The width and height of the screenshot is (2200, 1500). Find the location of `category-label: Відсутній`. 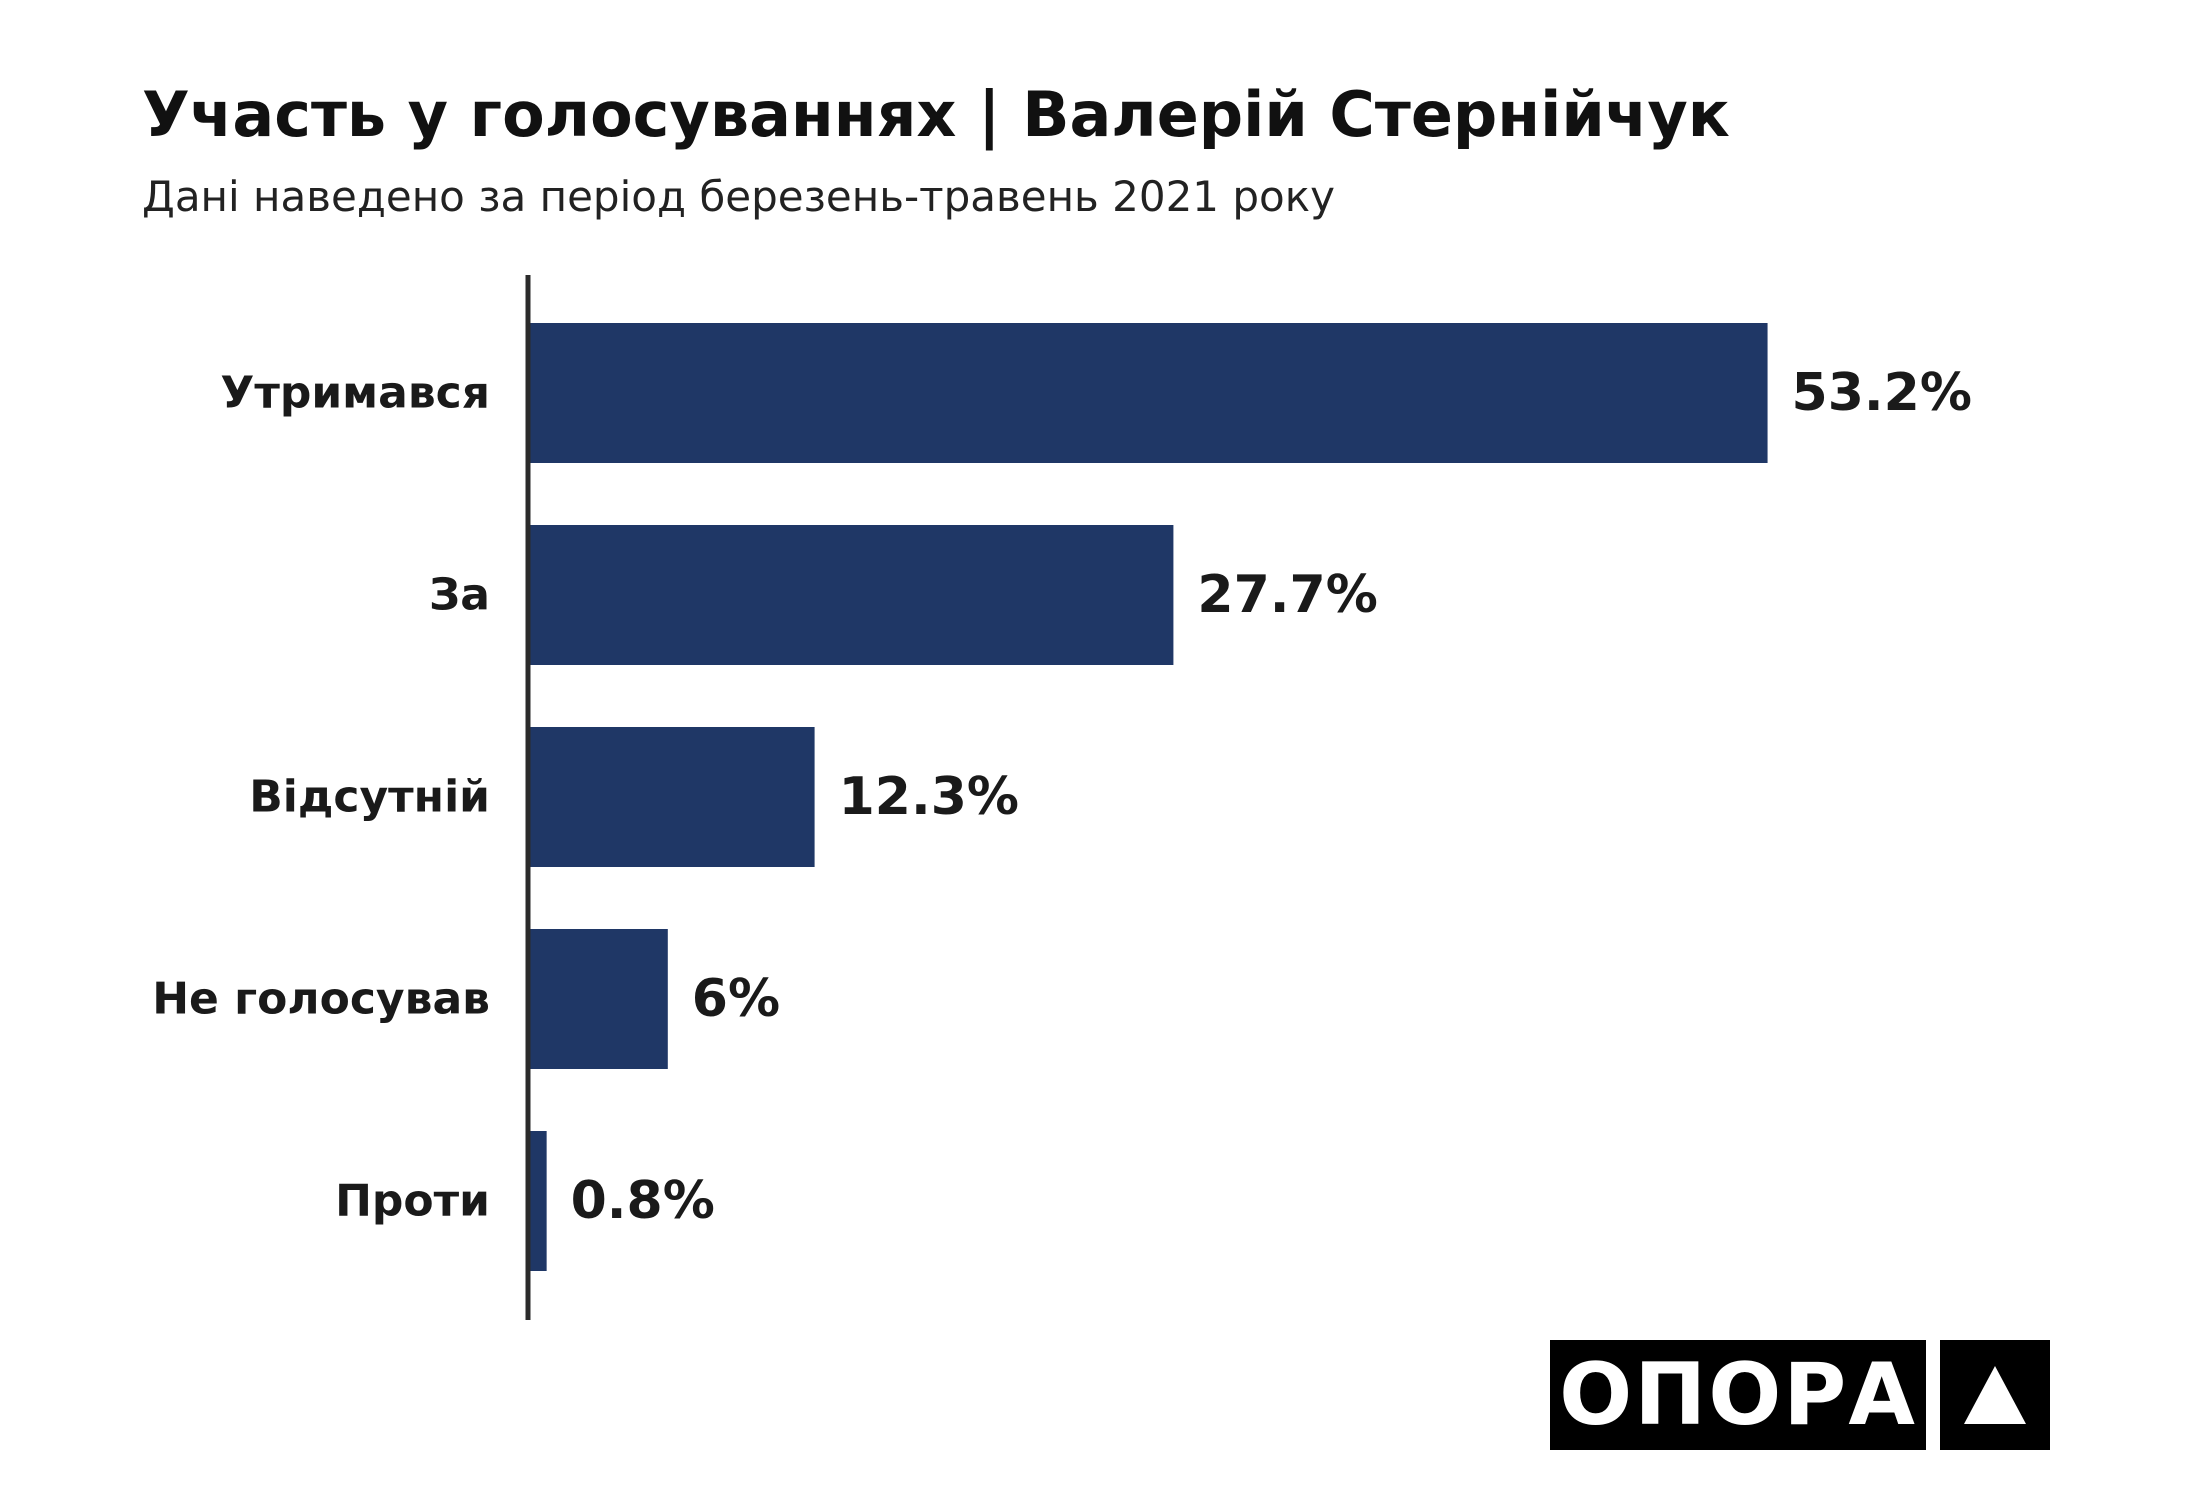

category-label: Відсутній is located at coordinates (369, 797).